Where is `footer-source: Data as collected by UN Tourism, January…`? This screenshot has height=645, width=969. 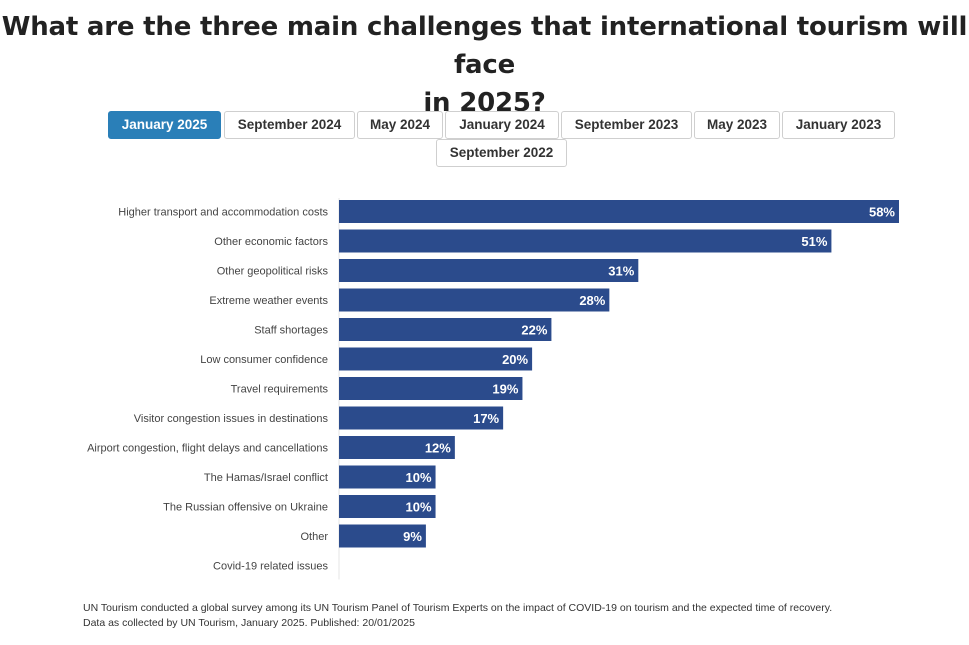
footer-source: Data as collected by UN Tourism, January… is located at coordinates (249, 623).